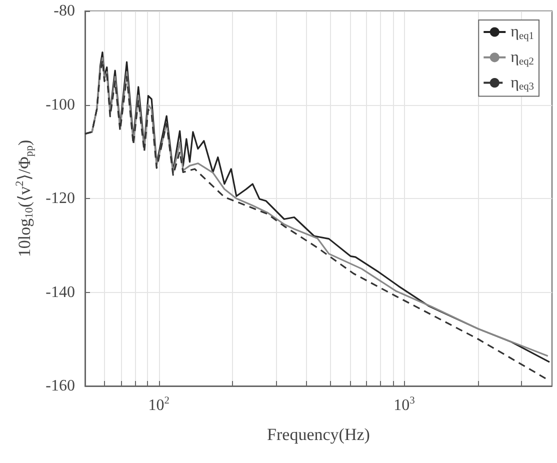 Image resolution: width=557 pixels, height=463 pixels. What do you see at coordinates (60, 386) in the screenshot?
I see `y-tick-label: -160` at bounding box center [60, 386].